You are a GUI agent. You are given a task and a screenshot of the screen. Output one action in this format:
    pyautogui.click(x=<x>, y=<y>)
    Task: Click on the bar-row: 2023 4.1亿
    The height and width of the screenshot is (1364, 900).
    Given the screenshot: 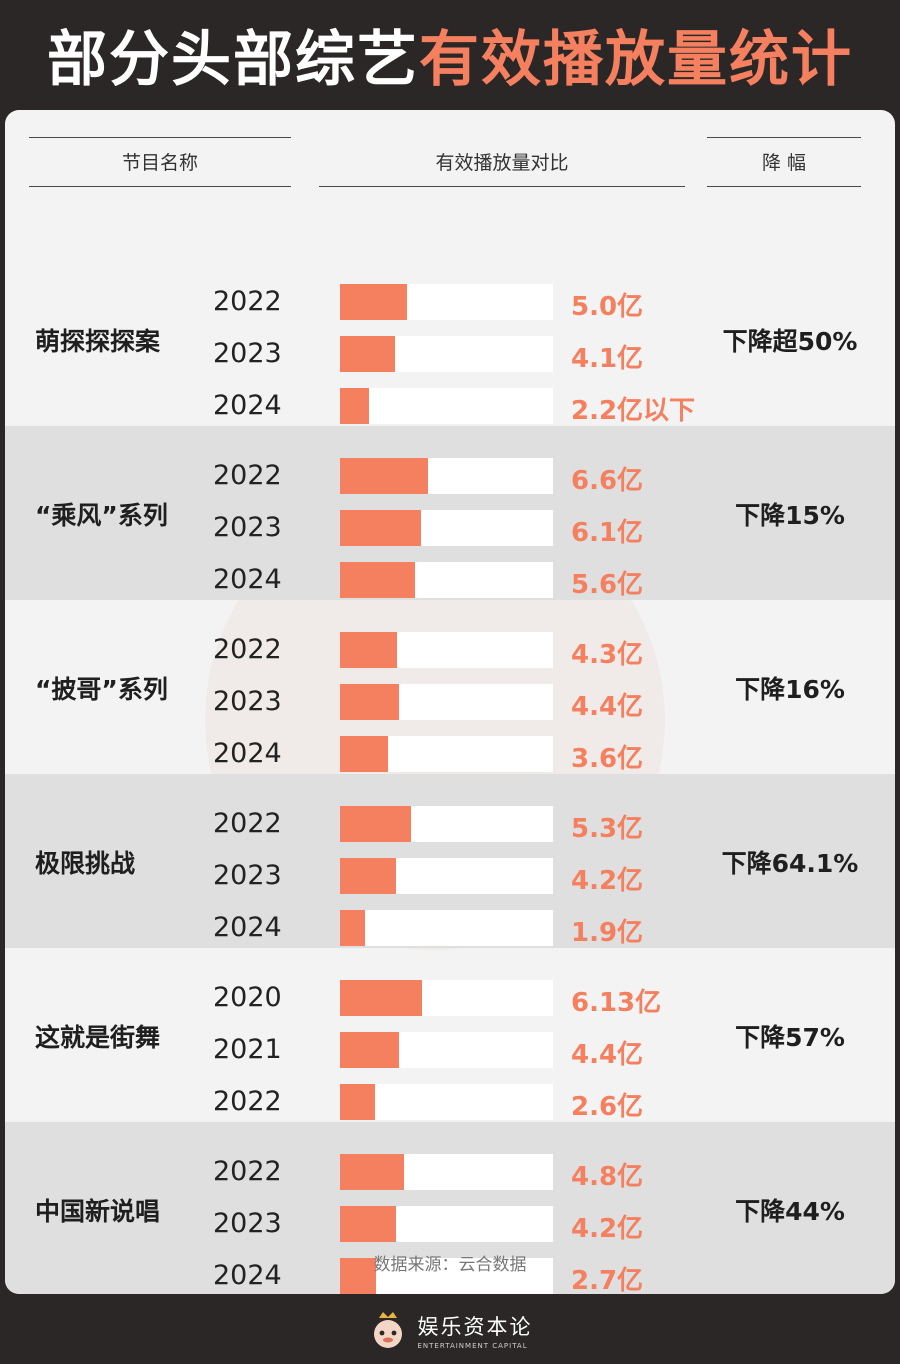 What is the action you would take?
    pyautogui.click(x=450, y=354)
    